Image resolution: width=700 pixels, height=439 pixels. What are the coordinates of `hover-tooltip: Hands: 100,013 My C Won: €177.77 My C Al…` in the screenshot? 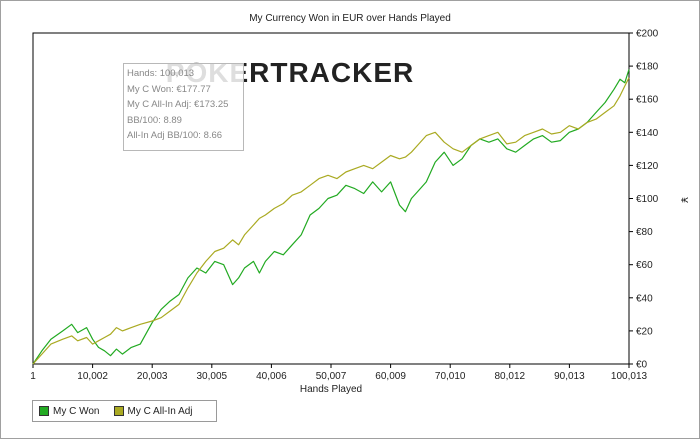 It's located at (183, 107).